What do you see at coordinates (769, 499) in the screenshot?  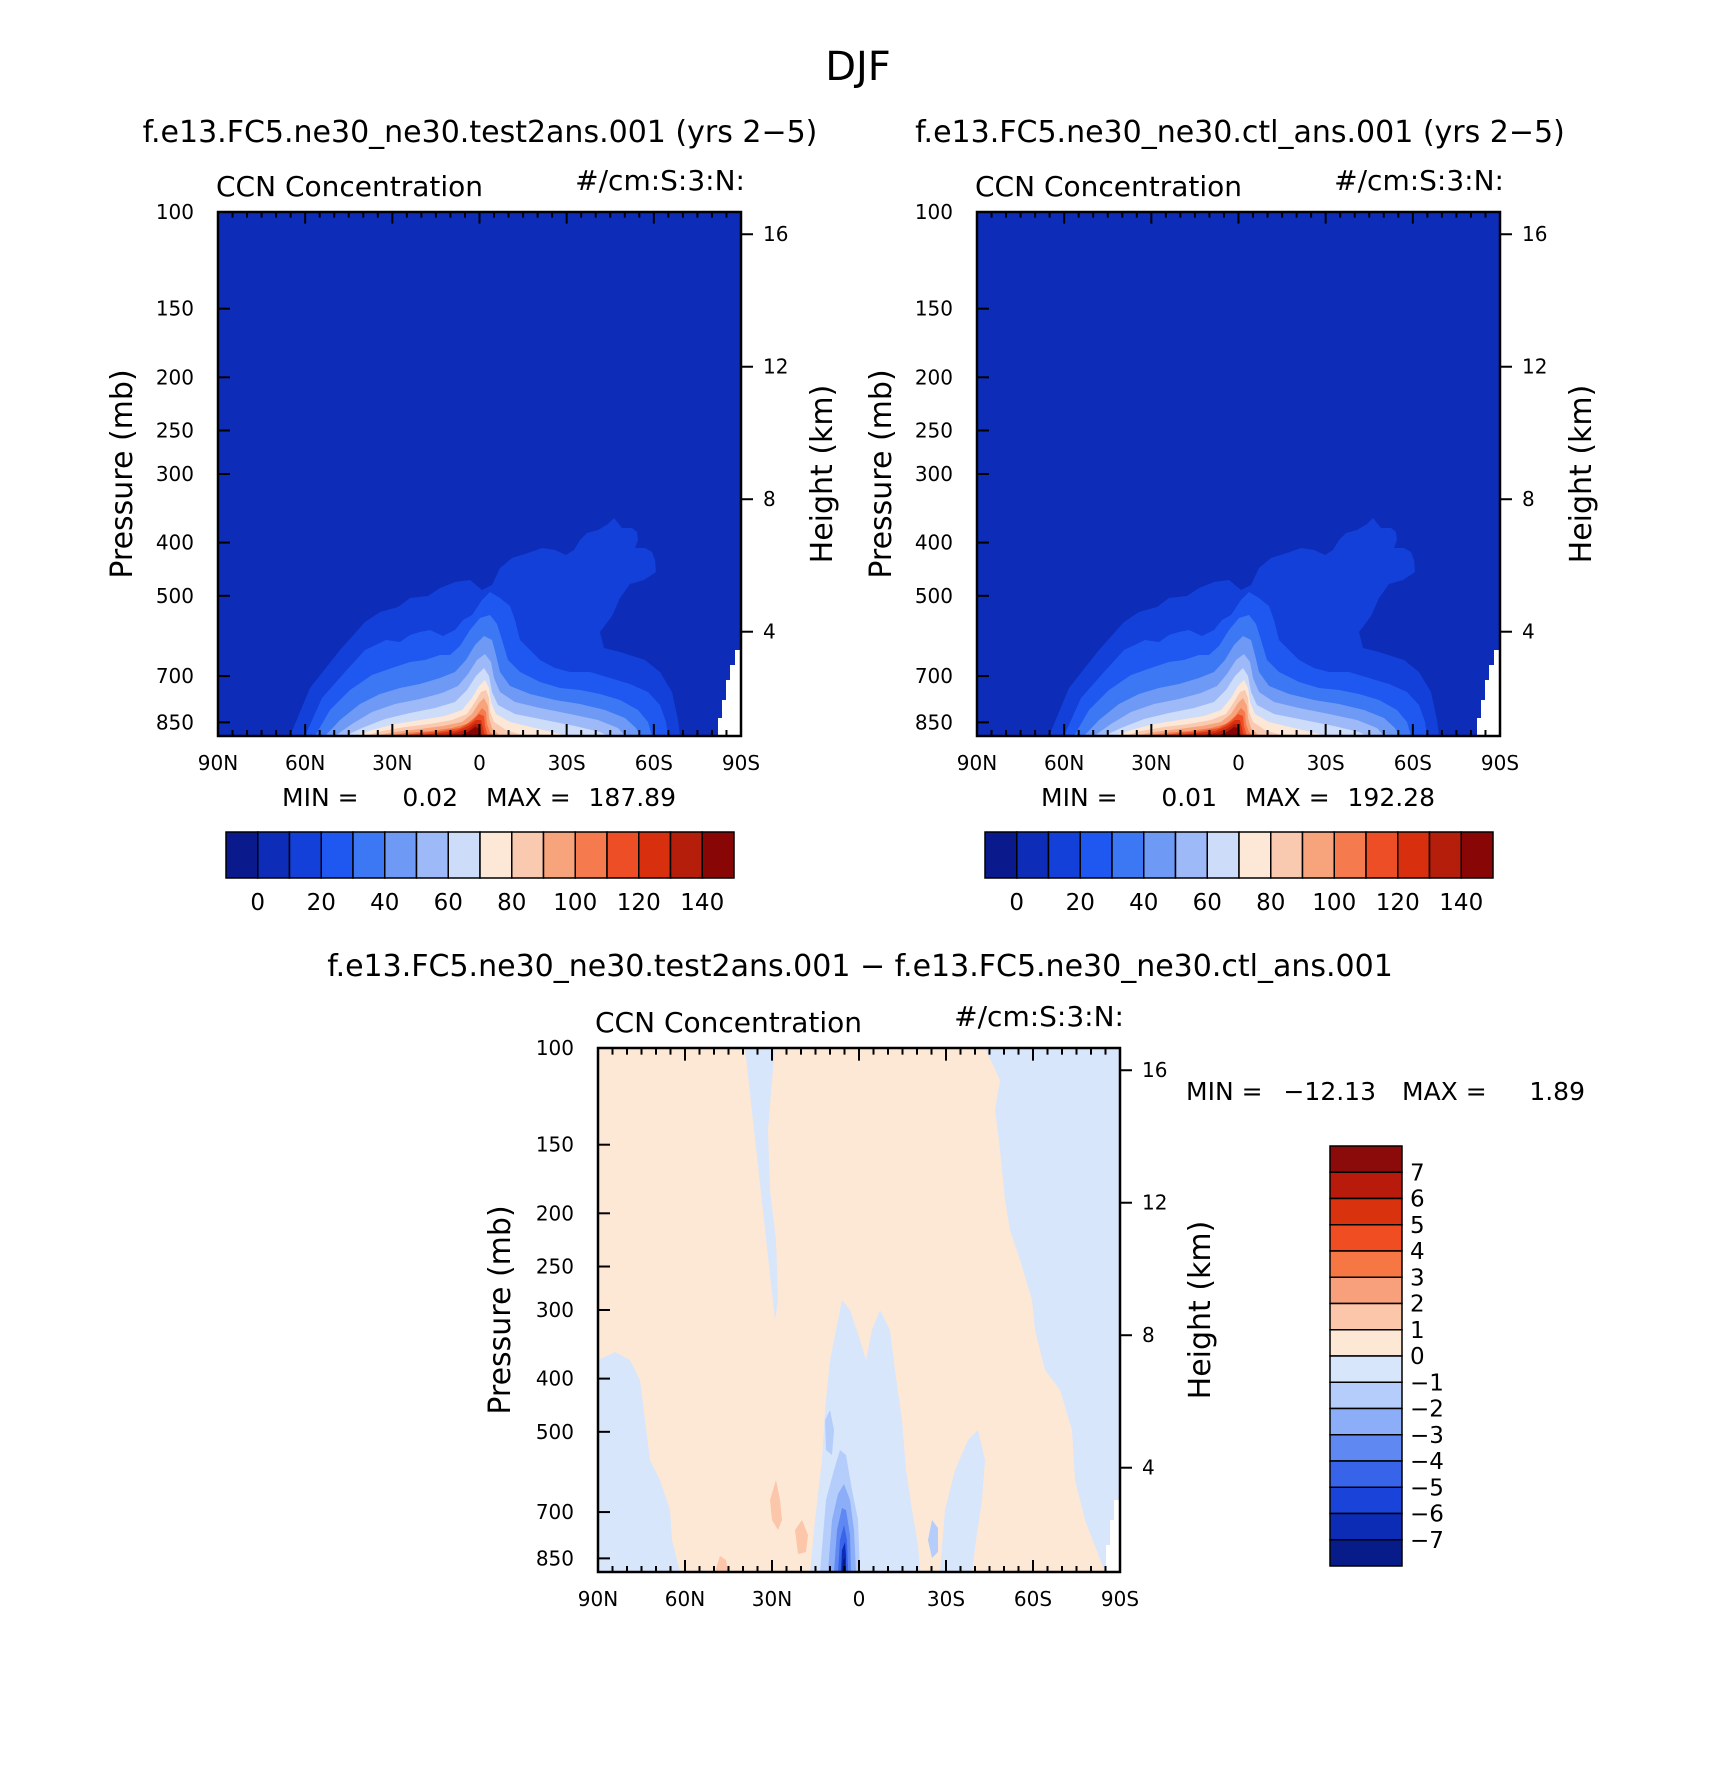 I see `y2-tick-label: 8` at bounding box center [769, 499].